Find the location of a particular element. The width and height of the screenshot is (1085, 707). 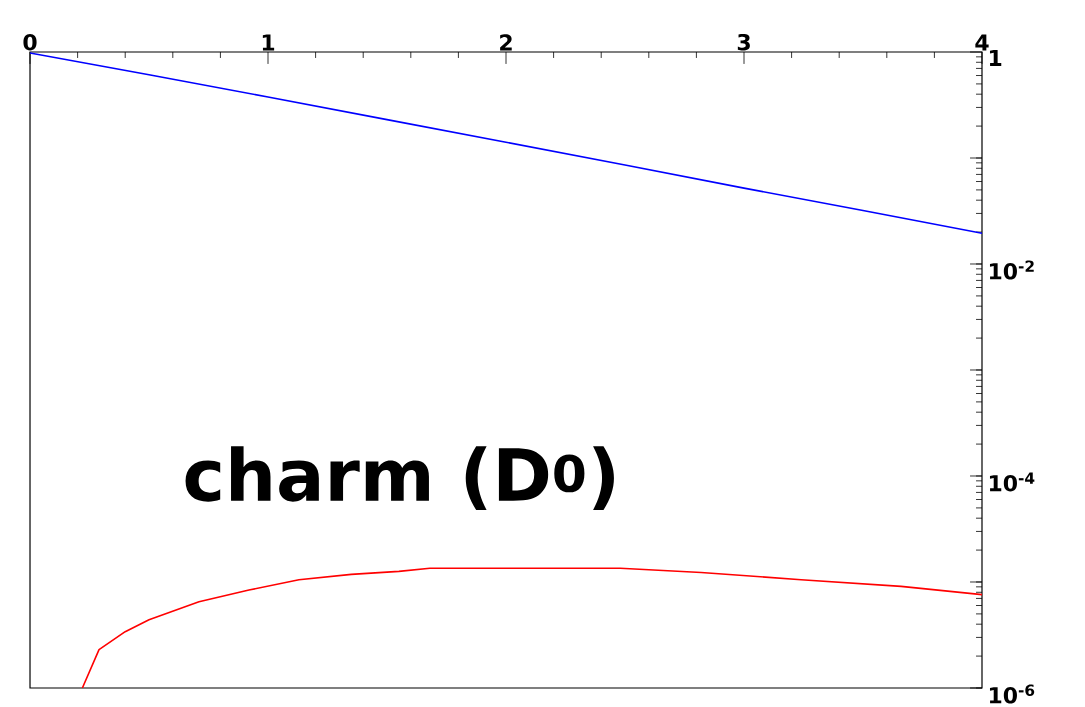

x-tick-label: 2 is located at coordinates (506, 42).